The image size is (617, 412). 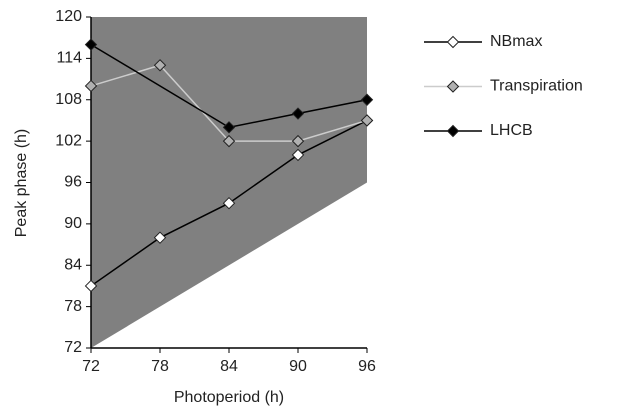 I want to click on y-tick-label: 96, so click(x=73, y=182).